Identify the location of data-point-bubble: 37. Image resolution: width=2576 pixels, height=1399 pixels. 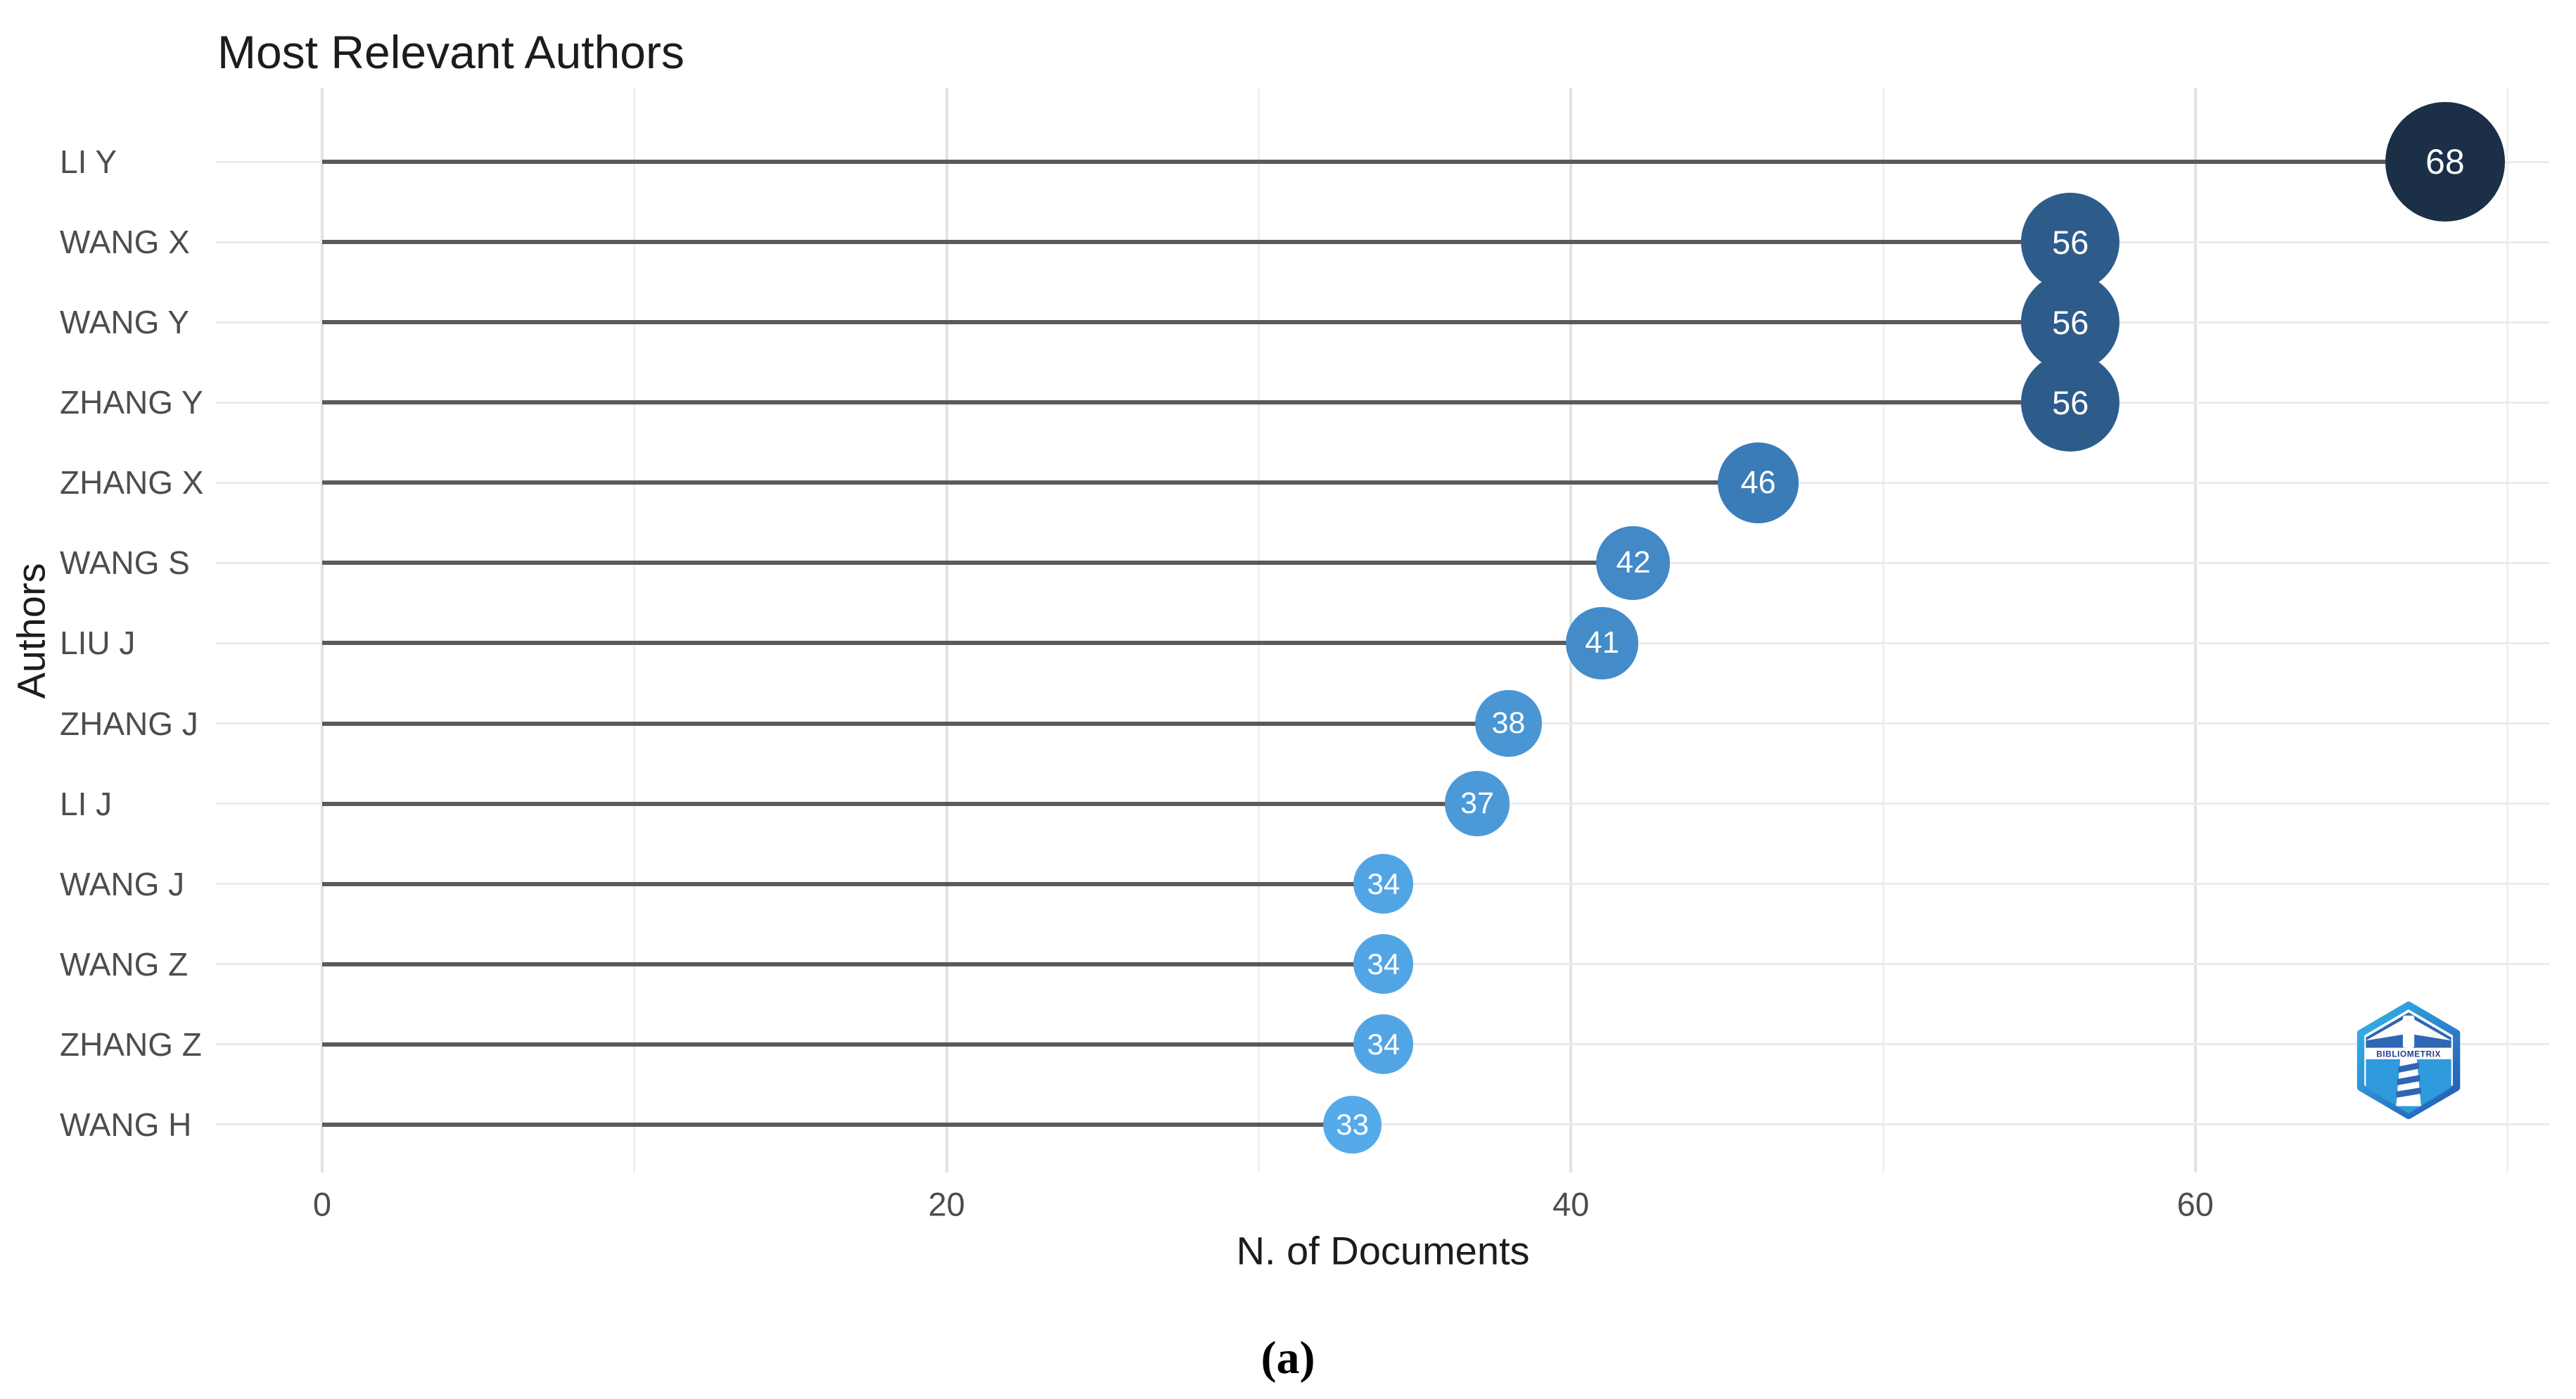
(1477, 803).